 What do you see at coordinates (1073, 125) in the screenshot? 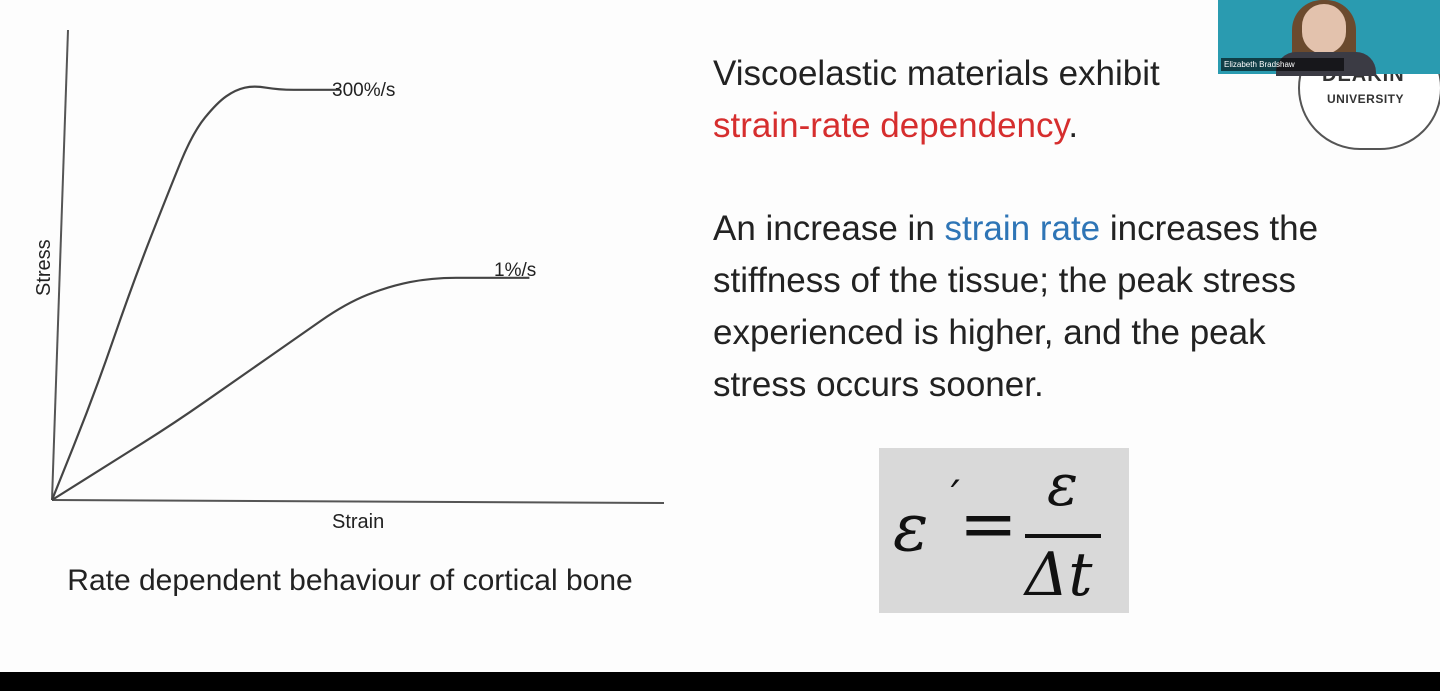
I see `p1-text-end: .` at bounding box center [1073, 125].